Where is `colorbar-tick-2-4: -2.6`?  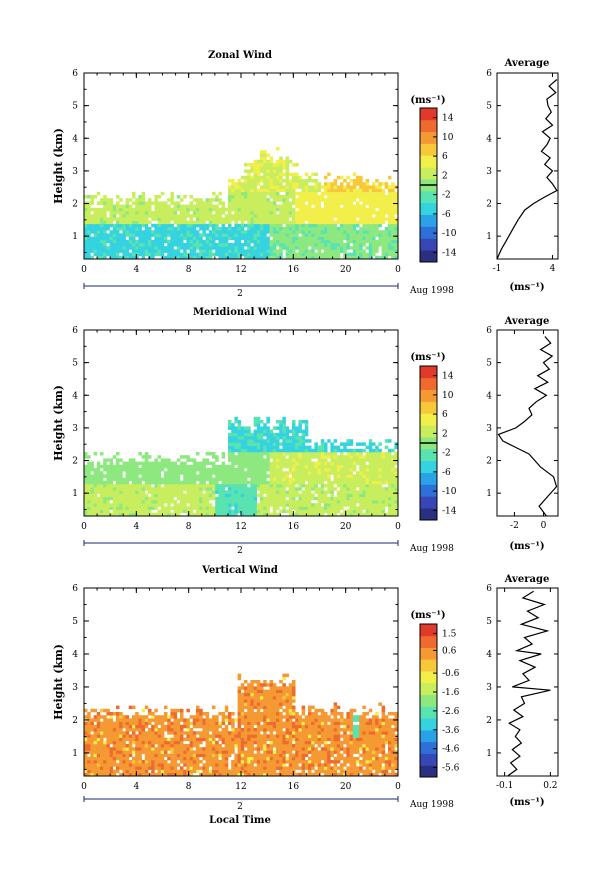 colorbar-tick-2-4: -2.6 is located at coordinates (451, 712).